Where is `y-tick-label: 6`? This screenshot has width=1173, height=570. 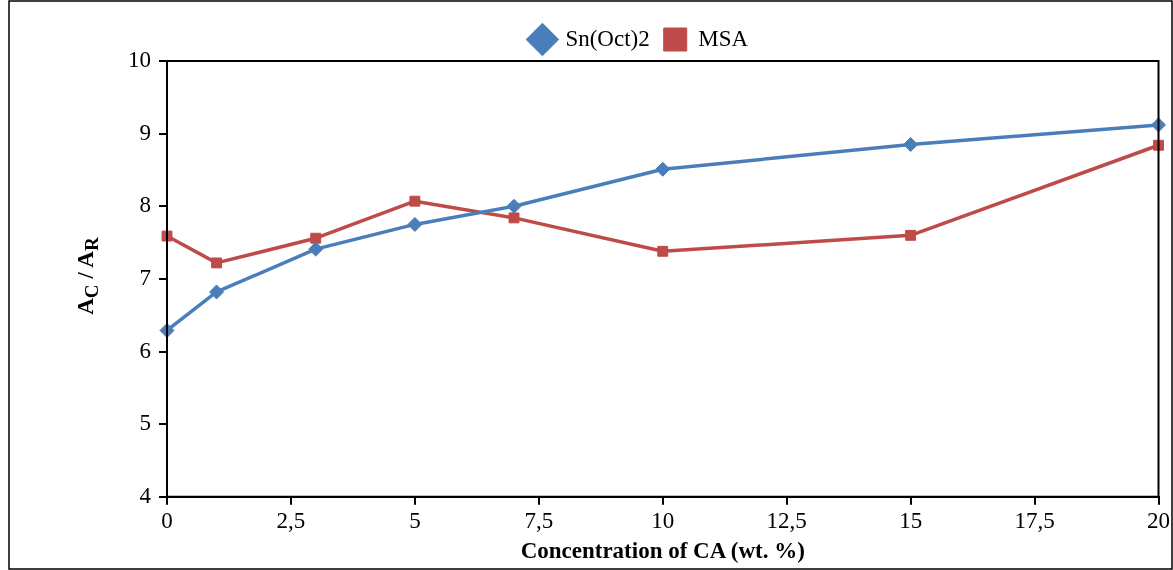
y-tick-label: 6 is located at coordinates (145, 350).